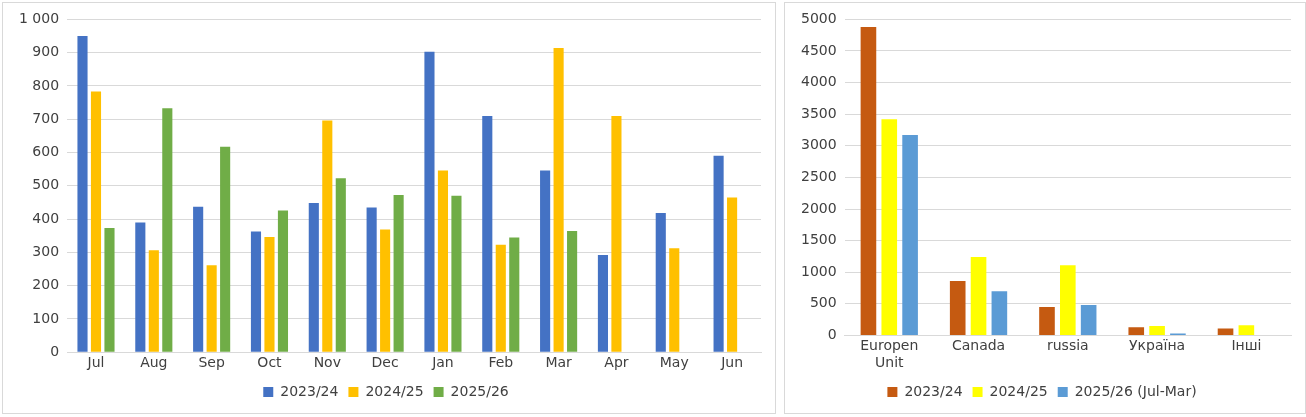  Describe the element at coordinates (46, 51) in the screenshot. I see `y-tick-label: 900` at that location.